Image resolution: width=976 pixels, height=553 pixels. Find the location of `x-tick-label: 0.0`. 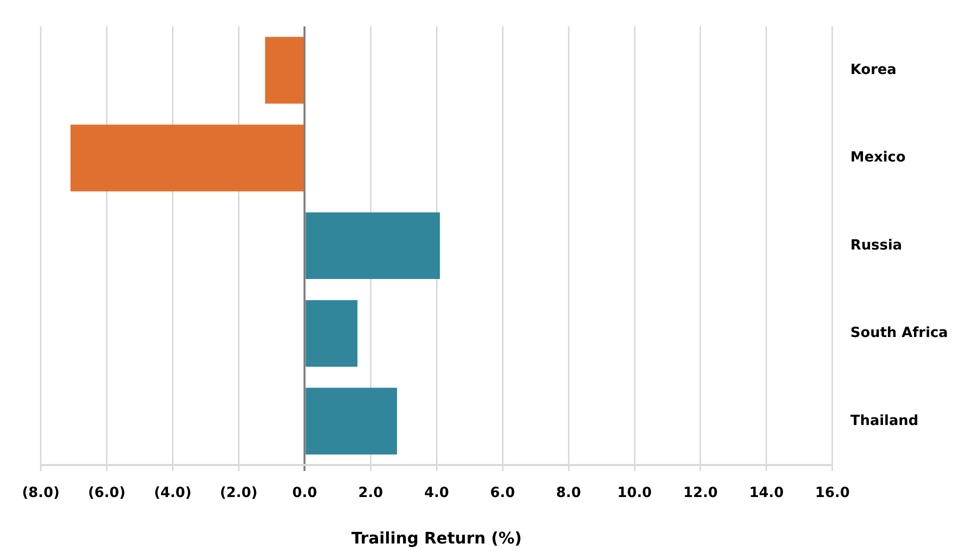

x-tick-label: 0.0 is located at coordinates (305, 493).